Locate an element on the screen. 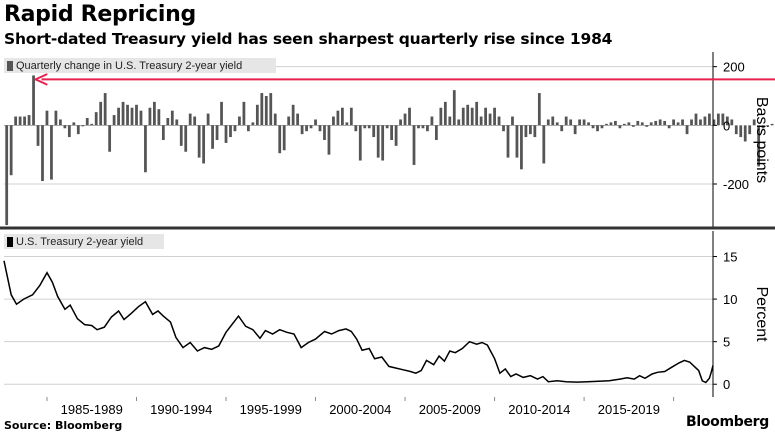 This screenshot has width=775, height=435. brand-logo: Bloomberg is located at coordinates (727, 422).